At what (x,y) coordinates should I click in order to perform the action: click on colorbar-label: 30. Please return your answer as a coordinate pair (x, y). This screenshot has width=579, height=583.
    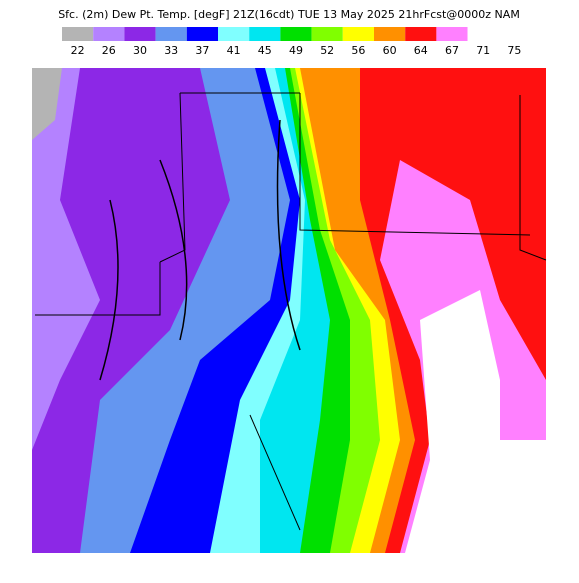
    Looking at the image, I should click on (140, 50).